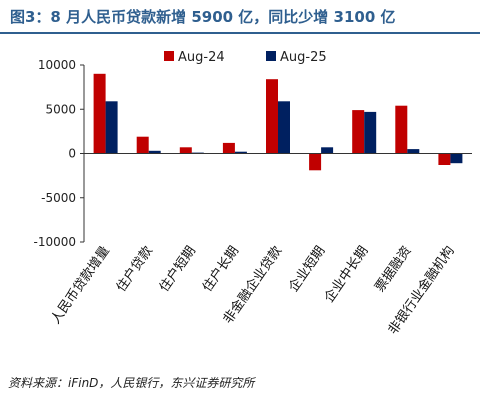 The height and width of the screenshot is (400, 480). I want to click on y-axis: -10000 -5000 0 5000 10000, so click(59, 153).